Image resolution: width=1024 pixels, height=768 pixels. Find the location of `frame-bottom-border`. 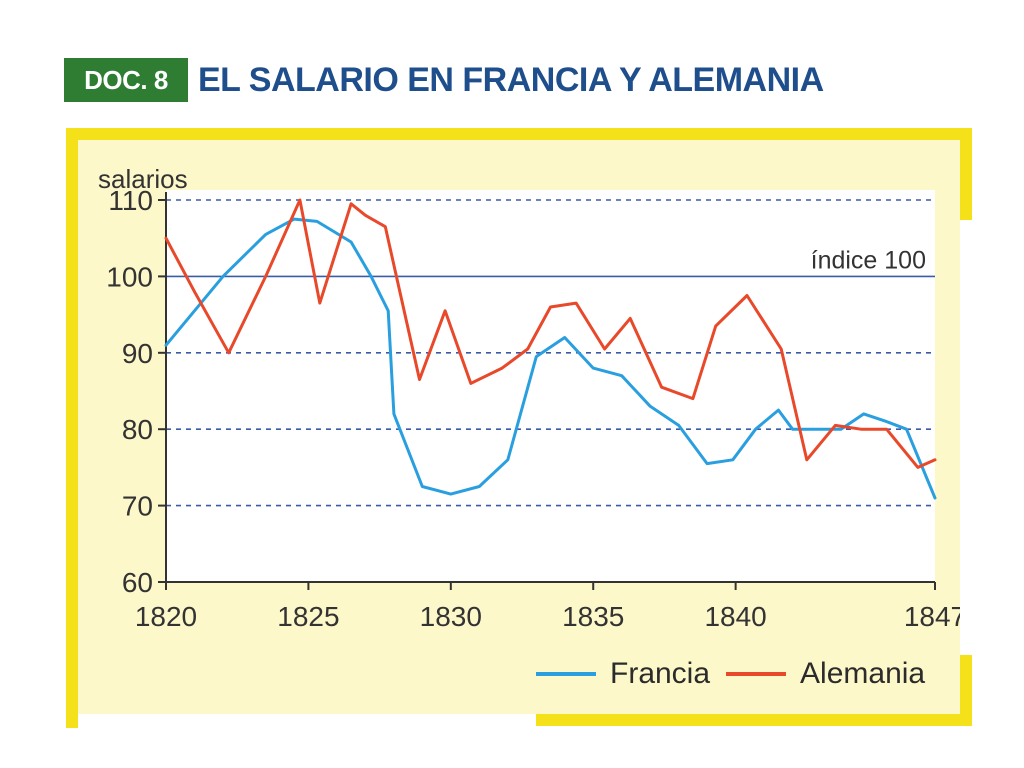

frame-bottom-border is located at coordinates (754, 720).